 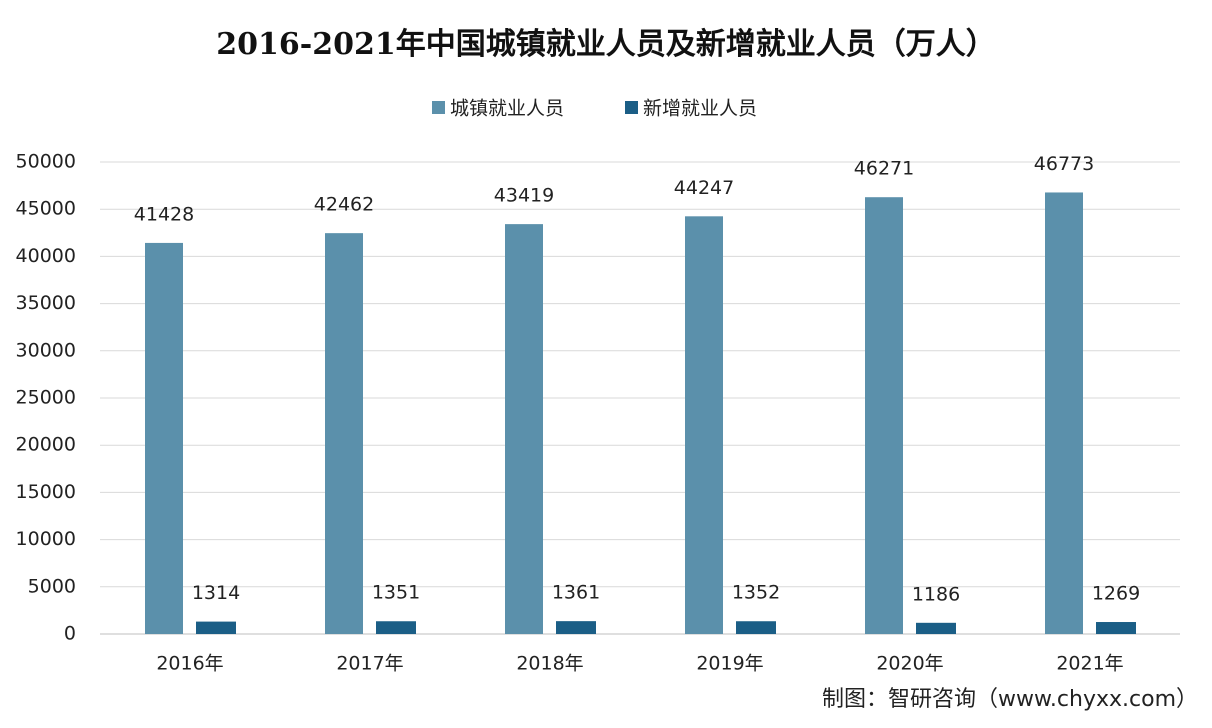 What do you see at coordinates (189, 664) in the screenshot?
I see `x-tick-label: 2016年` at bounding box center [189, 664].